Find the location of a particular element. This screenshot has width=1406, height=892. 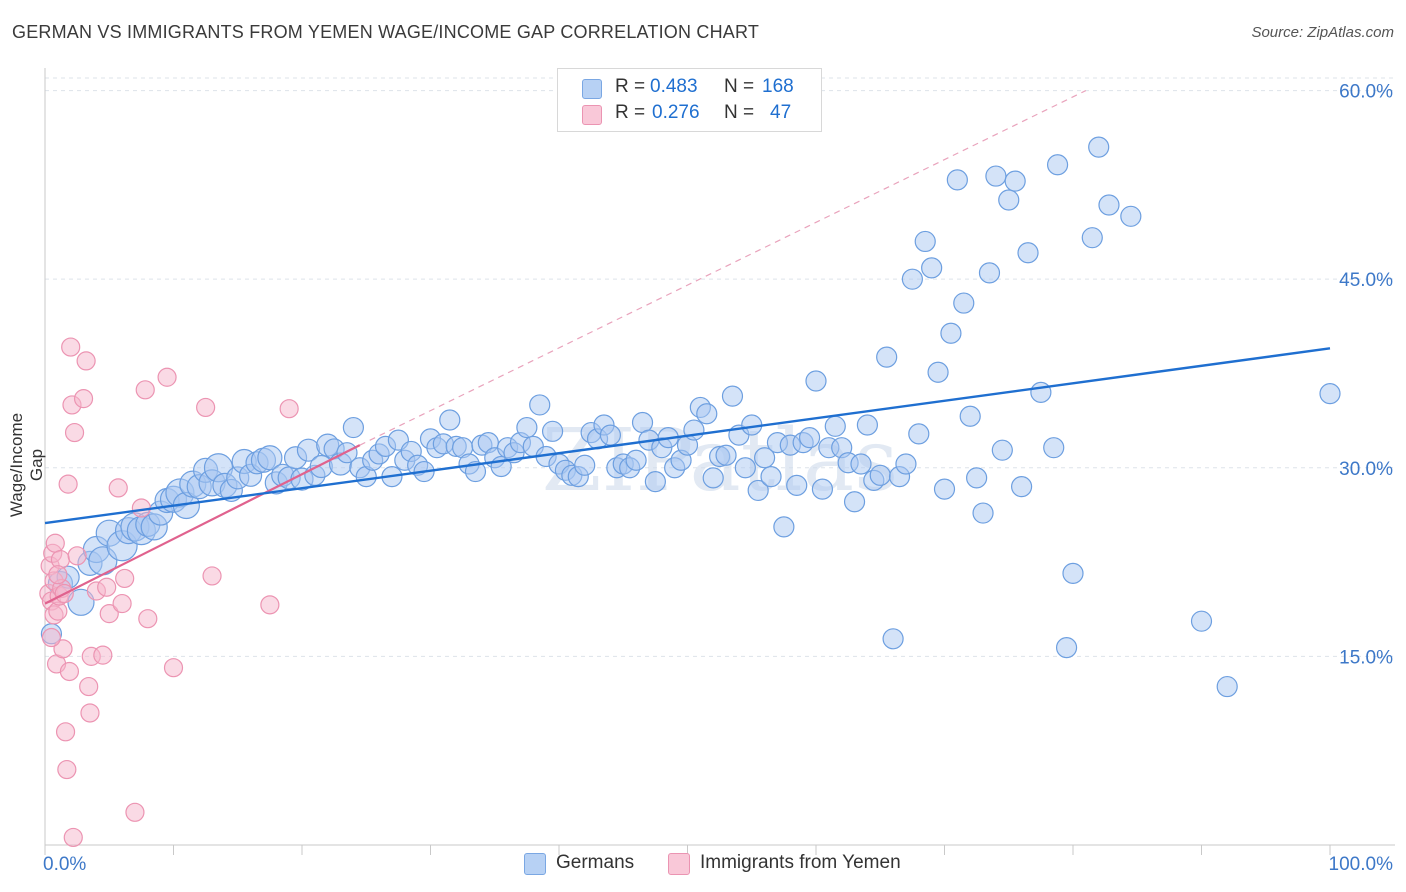

correlation-legend: R = 0.483 N = 168 R = 0.276 N = 47 is located at coordinates (689, 100).